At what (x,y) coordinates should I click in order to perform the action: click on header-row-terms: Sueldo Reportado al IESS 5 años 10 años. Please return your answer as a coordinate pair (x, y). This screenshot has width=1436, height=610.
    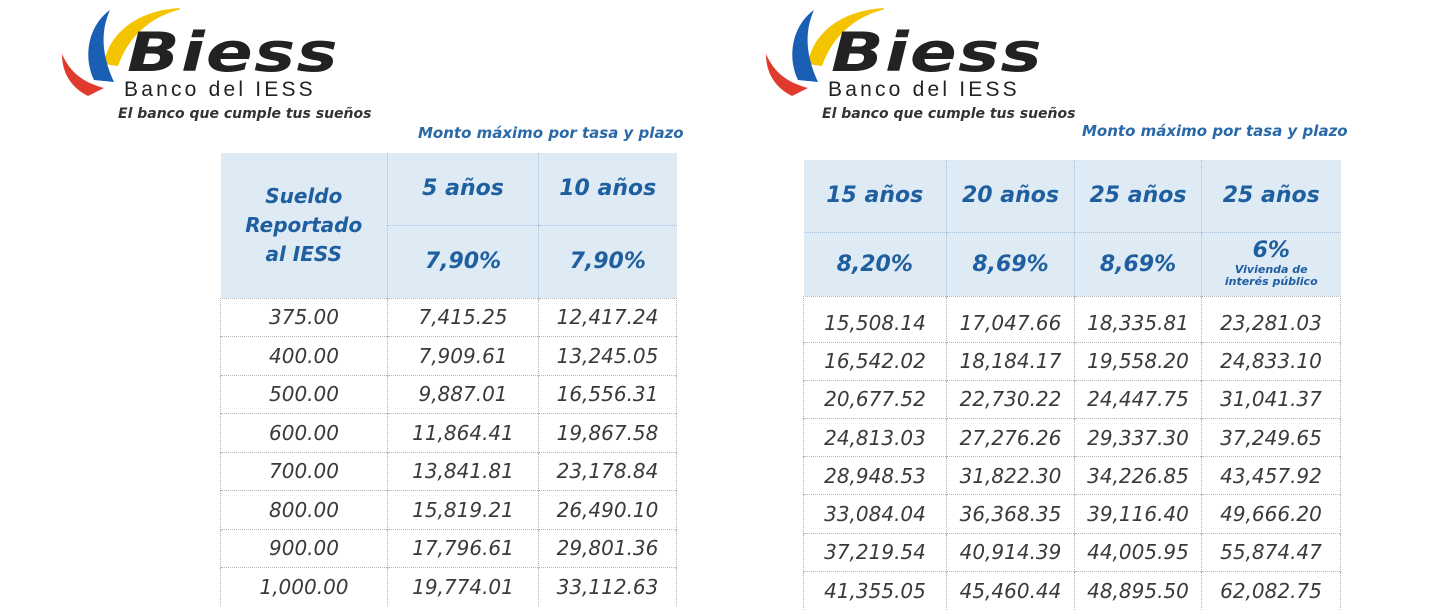
    Looking at the image, I should click on (448, 225).